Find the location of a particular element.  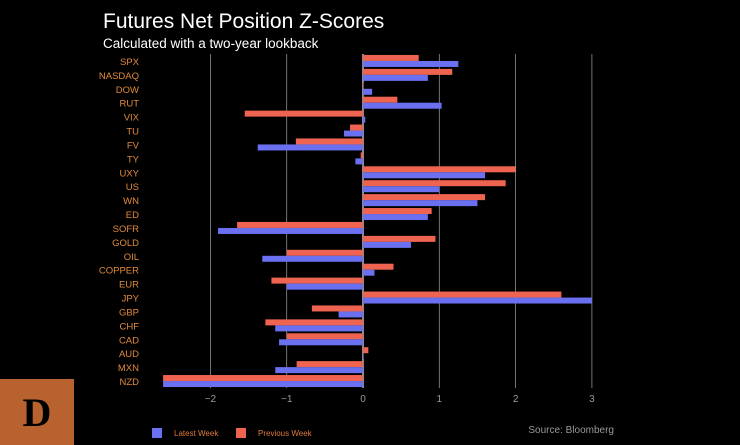

category-label: MXN is located at coordinates (128, 368).